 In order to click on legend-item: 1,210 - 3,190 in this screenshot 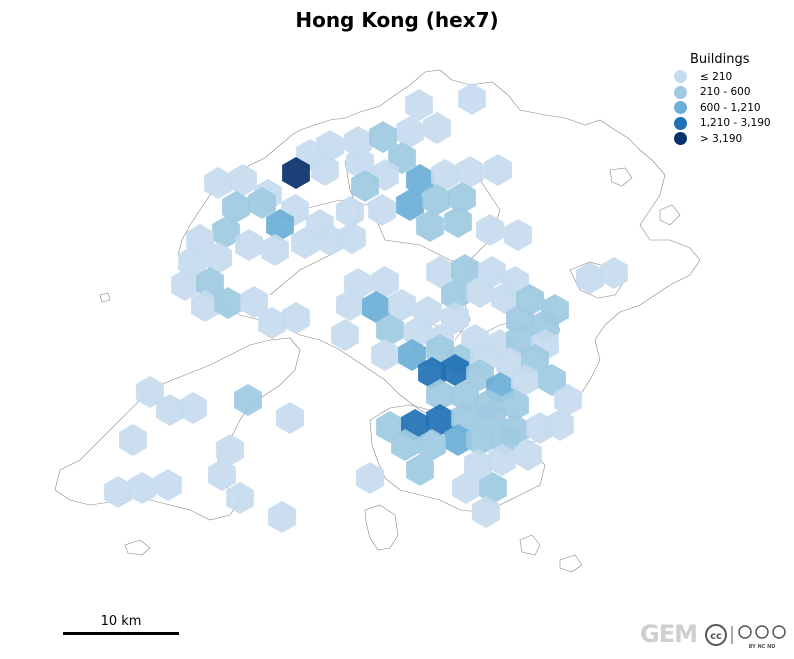, I will do `click(728, 124)`.